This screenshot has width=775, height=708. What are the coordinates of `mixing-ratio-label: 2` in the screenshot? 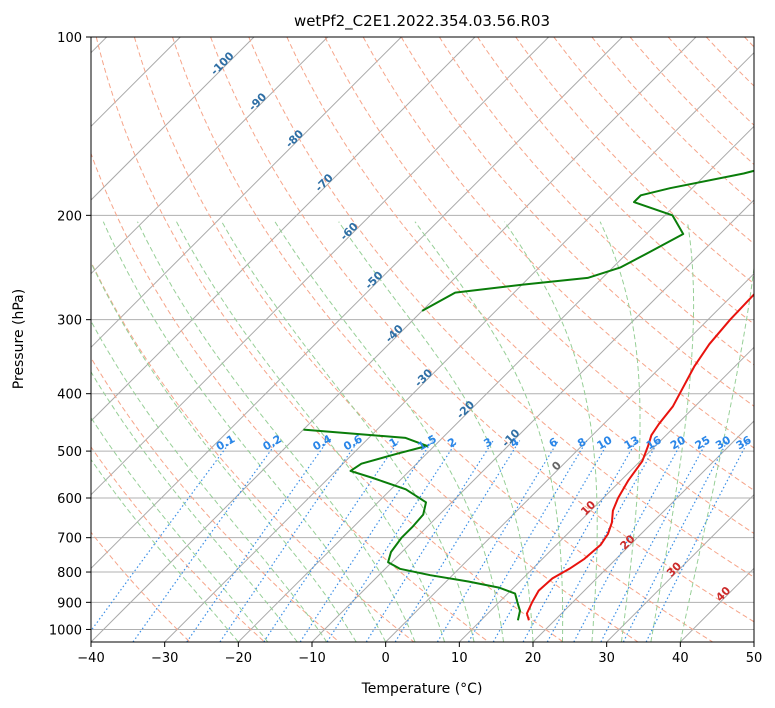 It's located at (451, 442).